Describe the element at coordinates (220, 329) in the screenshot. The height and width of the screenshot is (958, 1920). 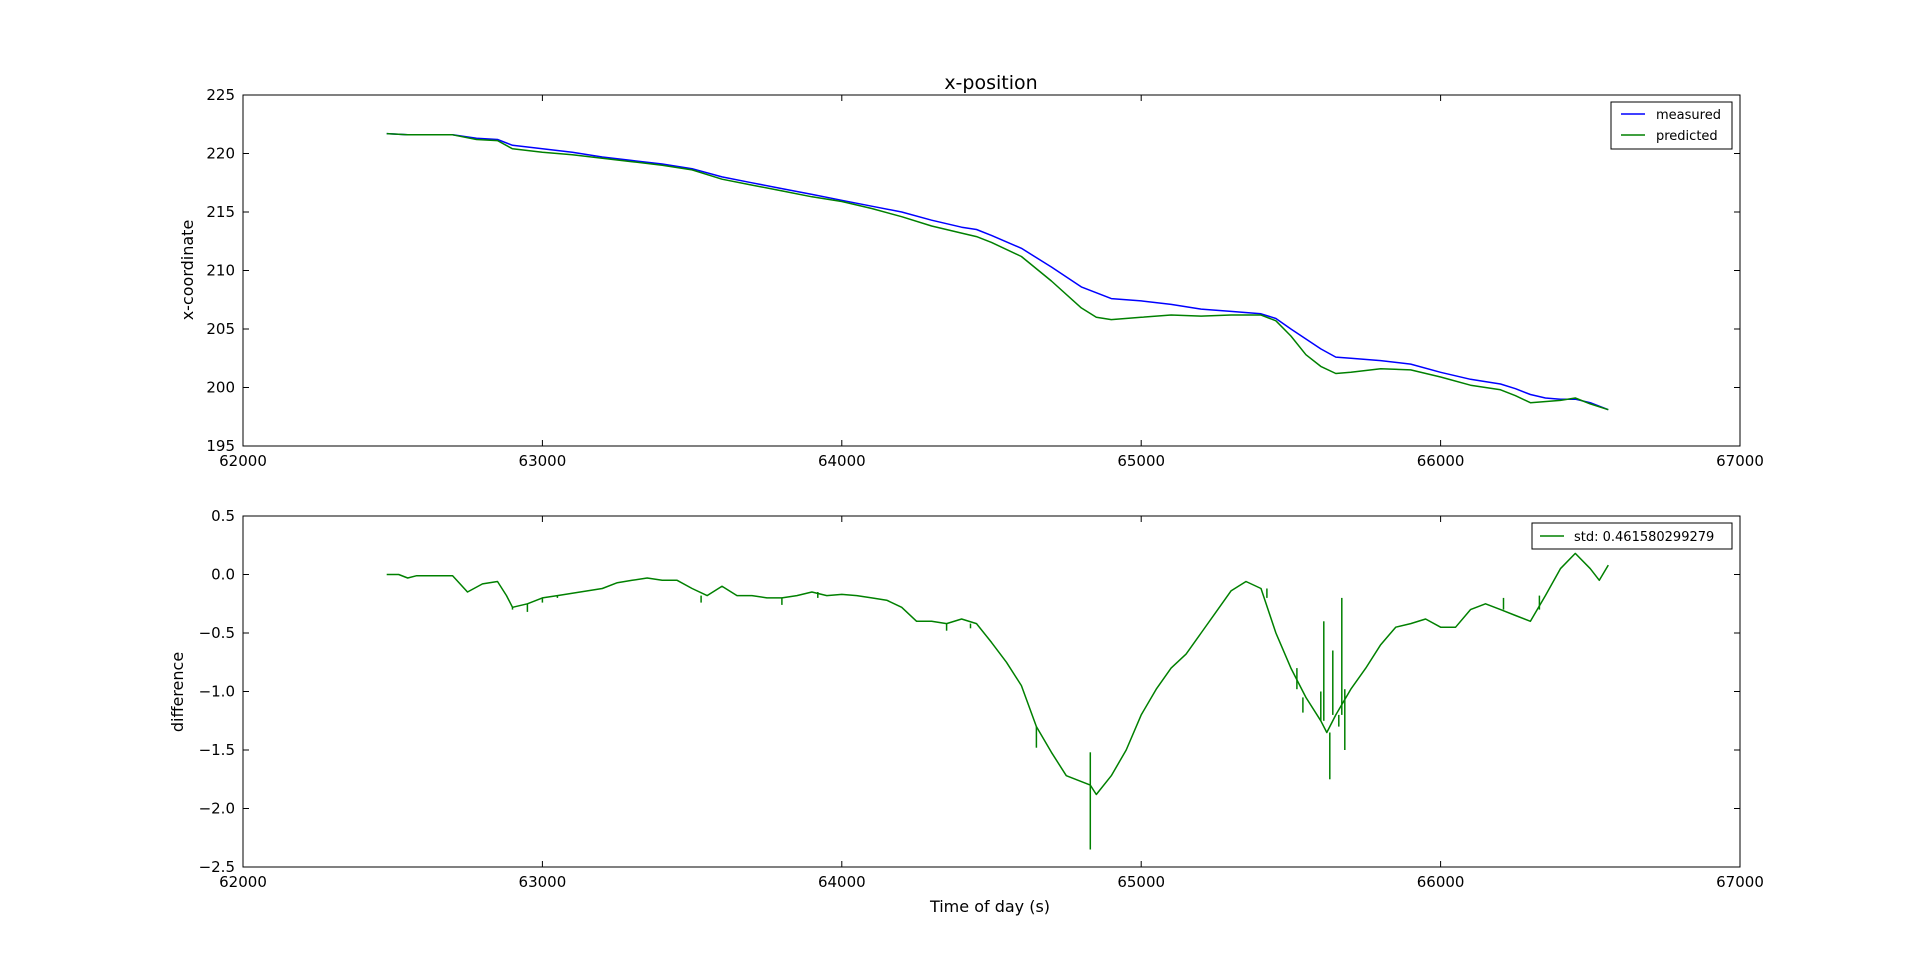
I see `y-tick-label: 205` at that location.